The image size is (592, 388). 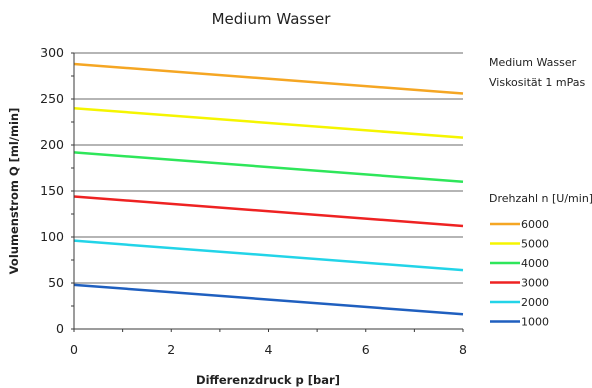 I want to click on y-tick-label: 150, so click(x=52, y=190).